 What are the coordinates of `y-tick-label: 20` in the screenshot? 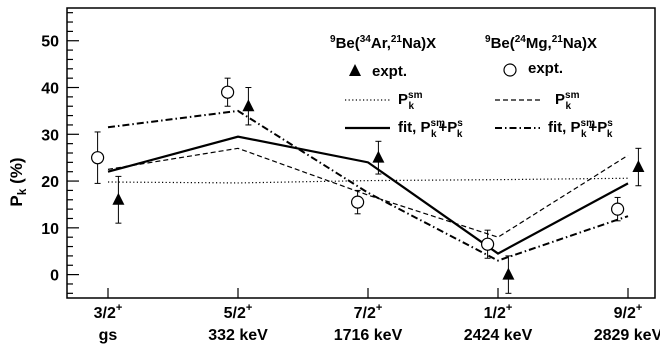 It's located at (50, 182).